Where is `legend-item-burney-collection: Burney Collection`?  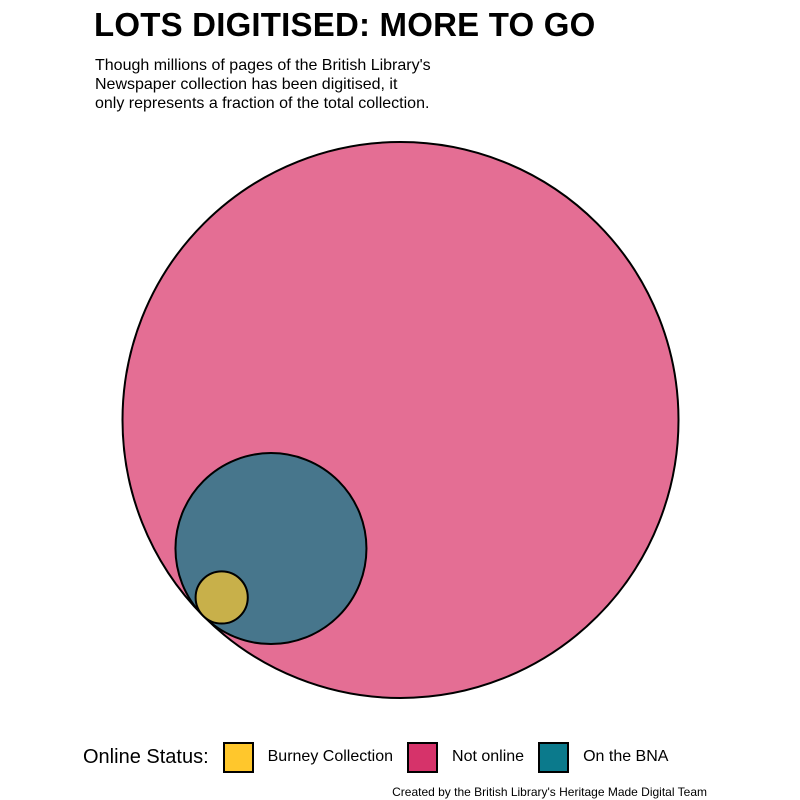 legend-item-burney-collection: Burney Collection is located at coordinates (308, 757).